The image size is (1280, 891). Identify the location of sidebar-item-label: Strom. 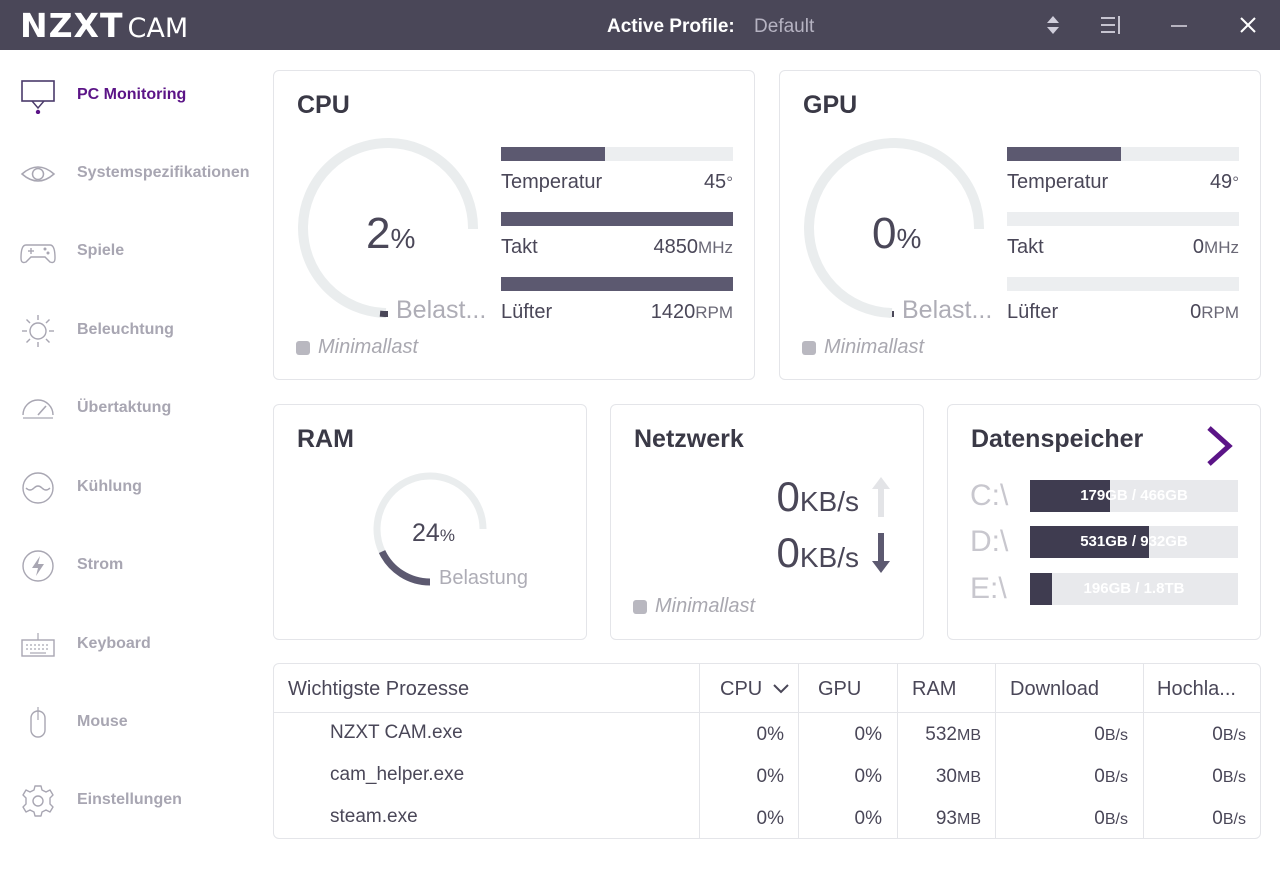
(100, 564).